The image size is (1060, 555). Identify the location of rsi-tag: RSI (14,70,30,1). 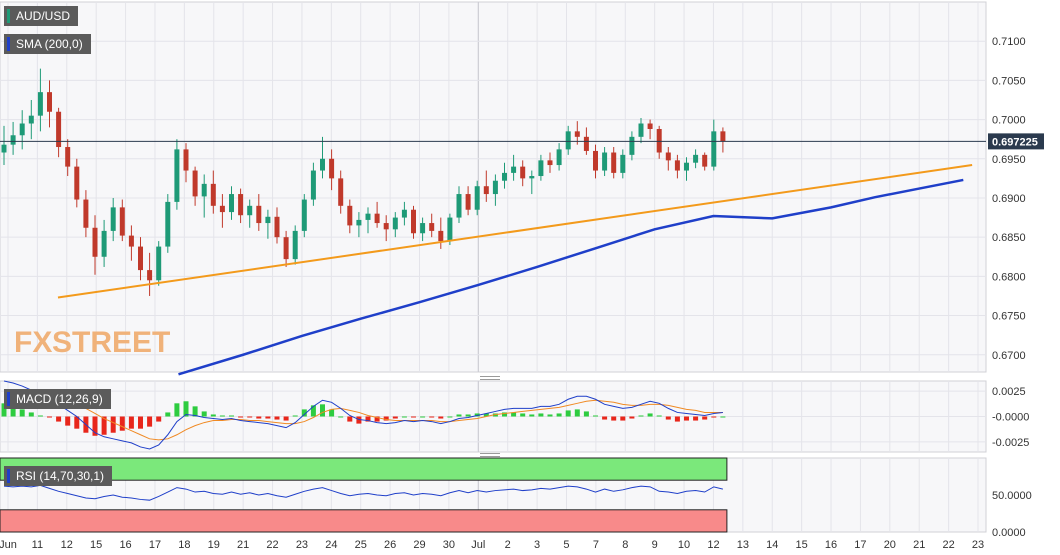
(58, 476).